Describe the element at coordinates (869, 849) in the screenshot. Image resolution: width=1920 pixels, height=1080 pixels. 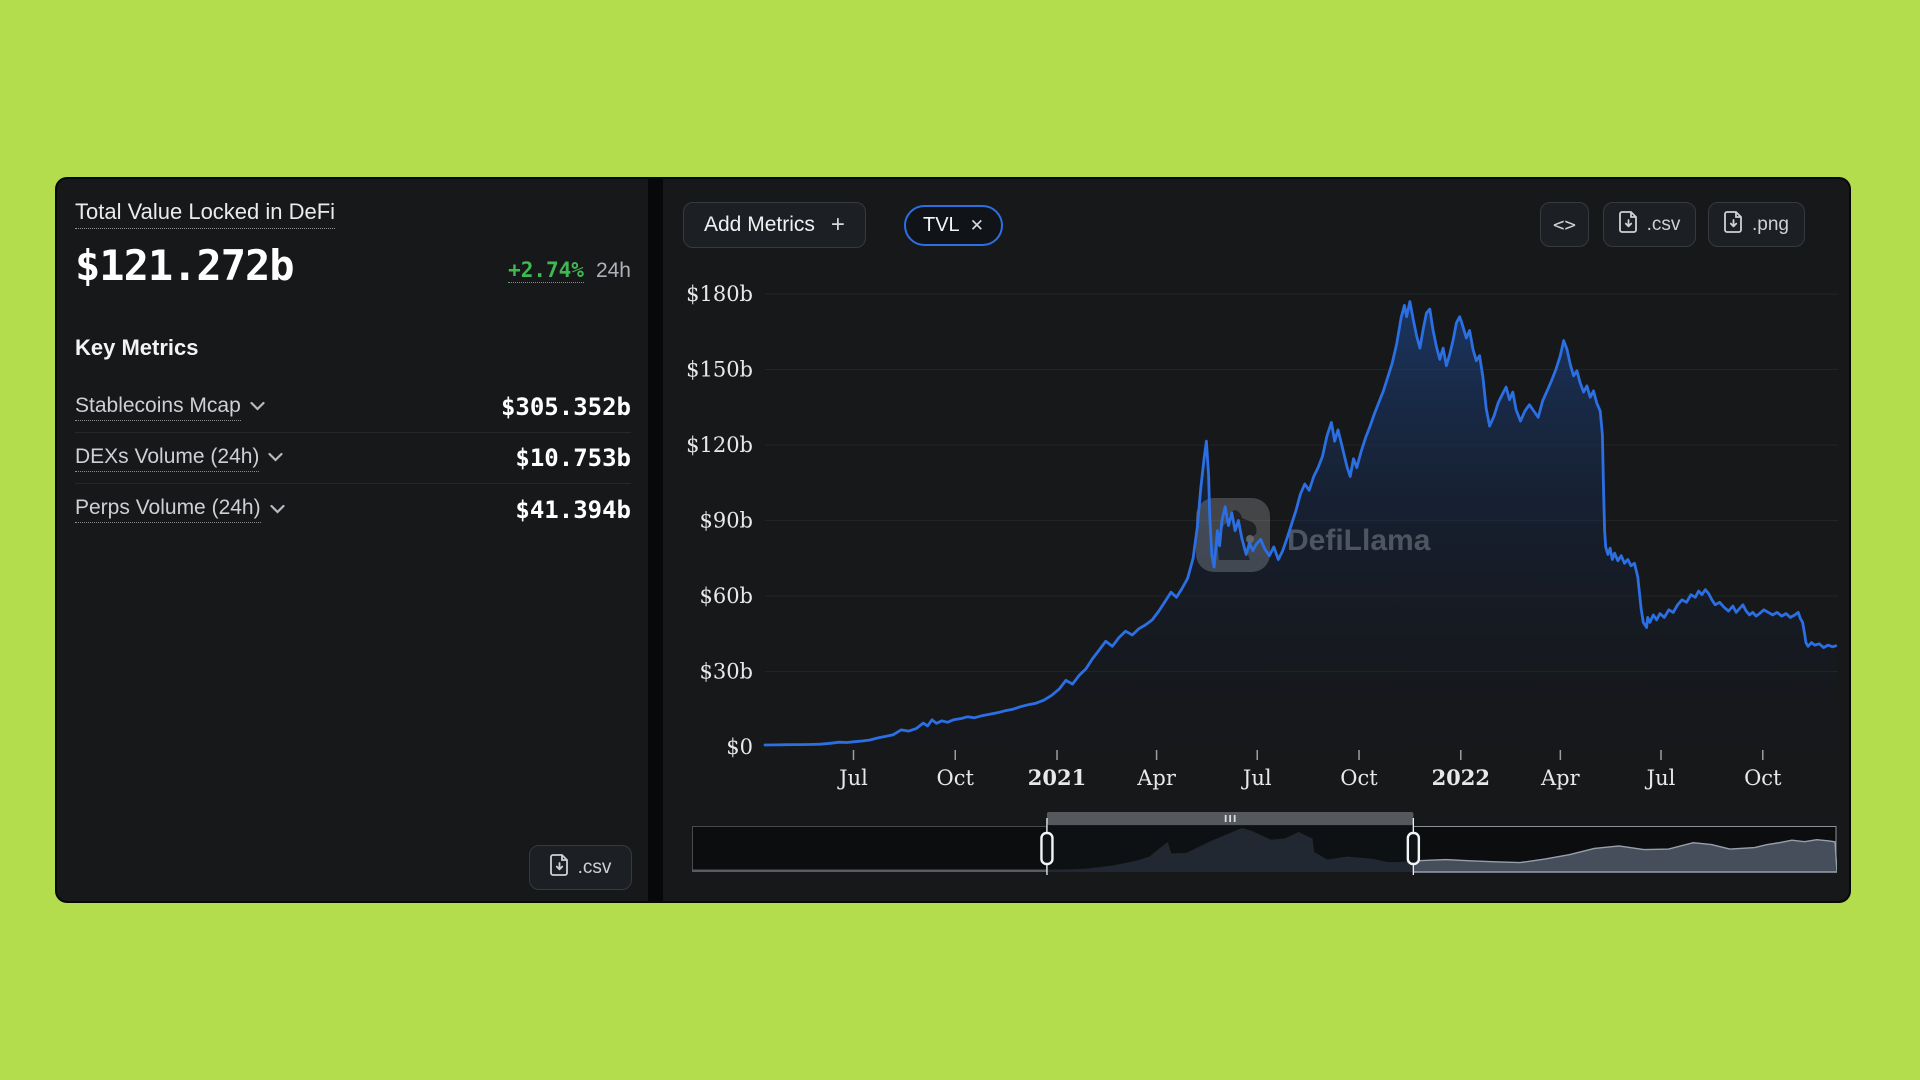
I see `brush-left-region` at that location.